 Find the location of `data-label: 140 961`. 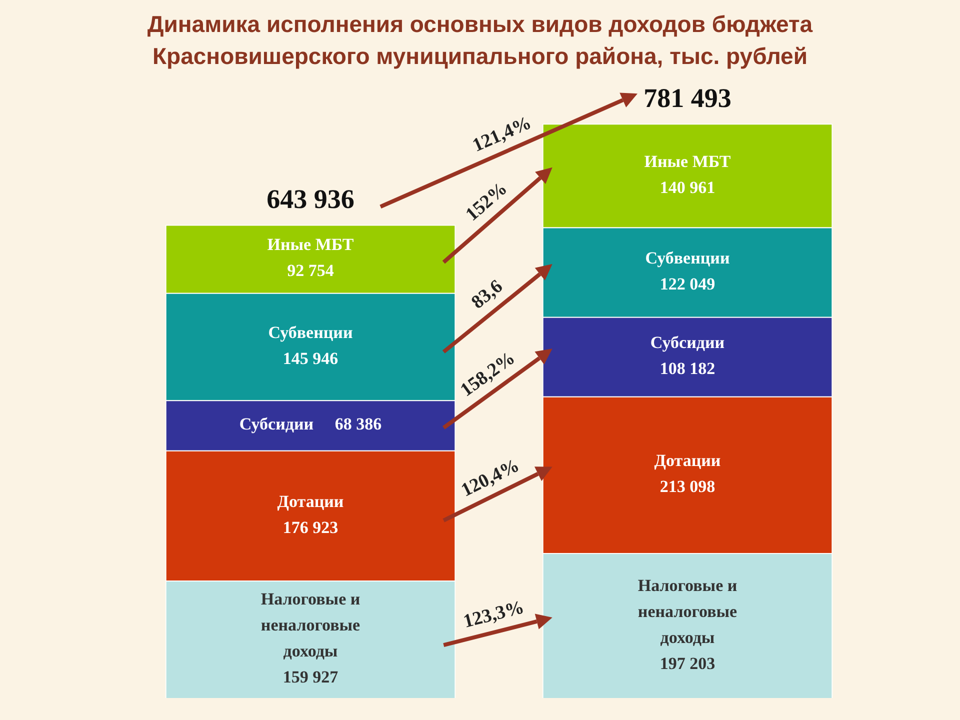

data-label: 140 961 is located at coordinates (688, 187).